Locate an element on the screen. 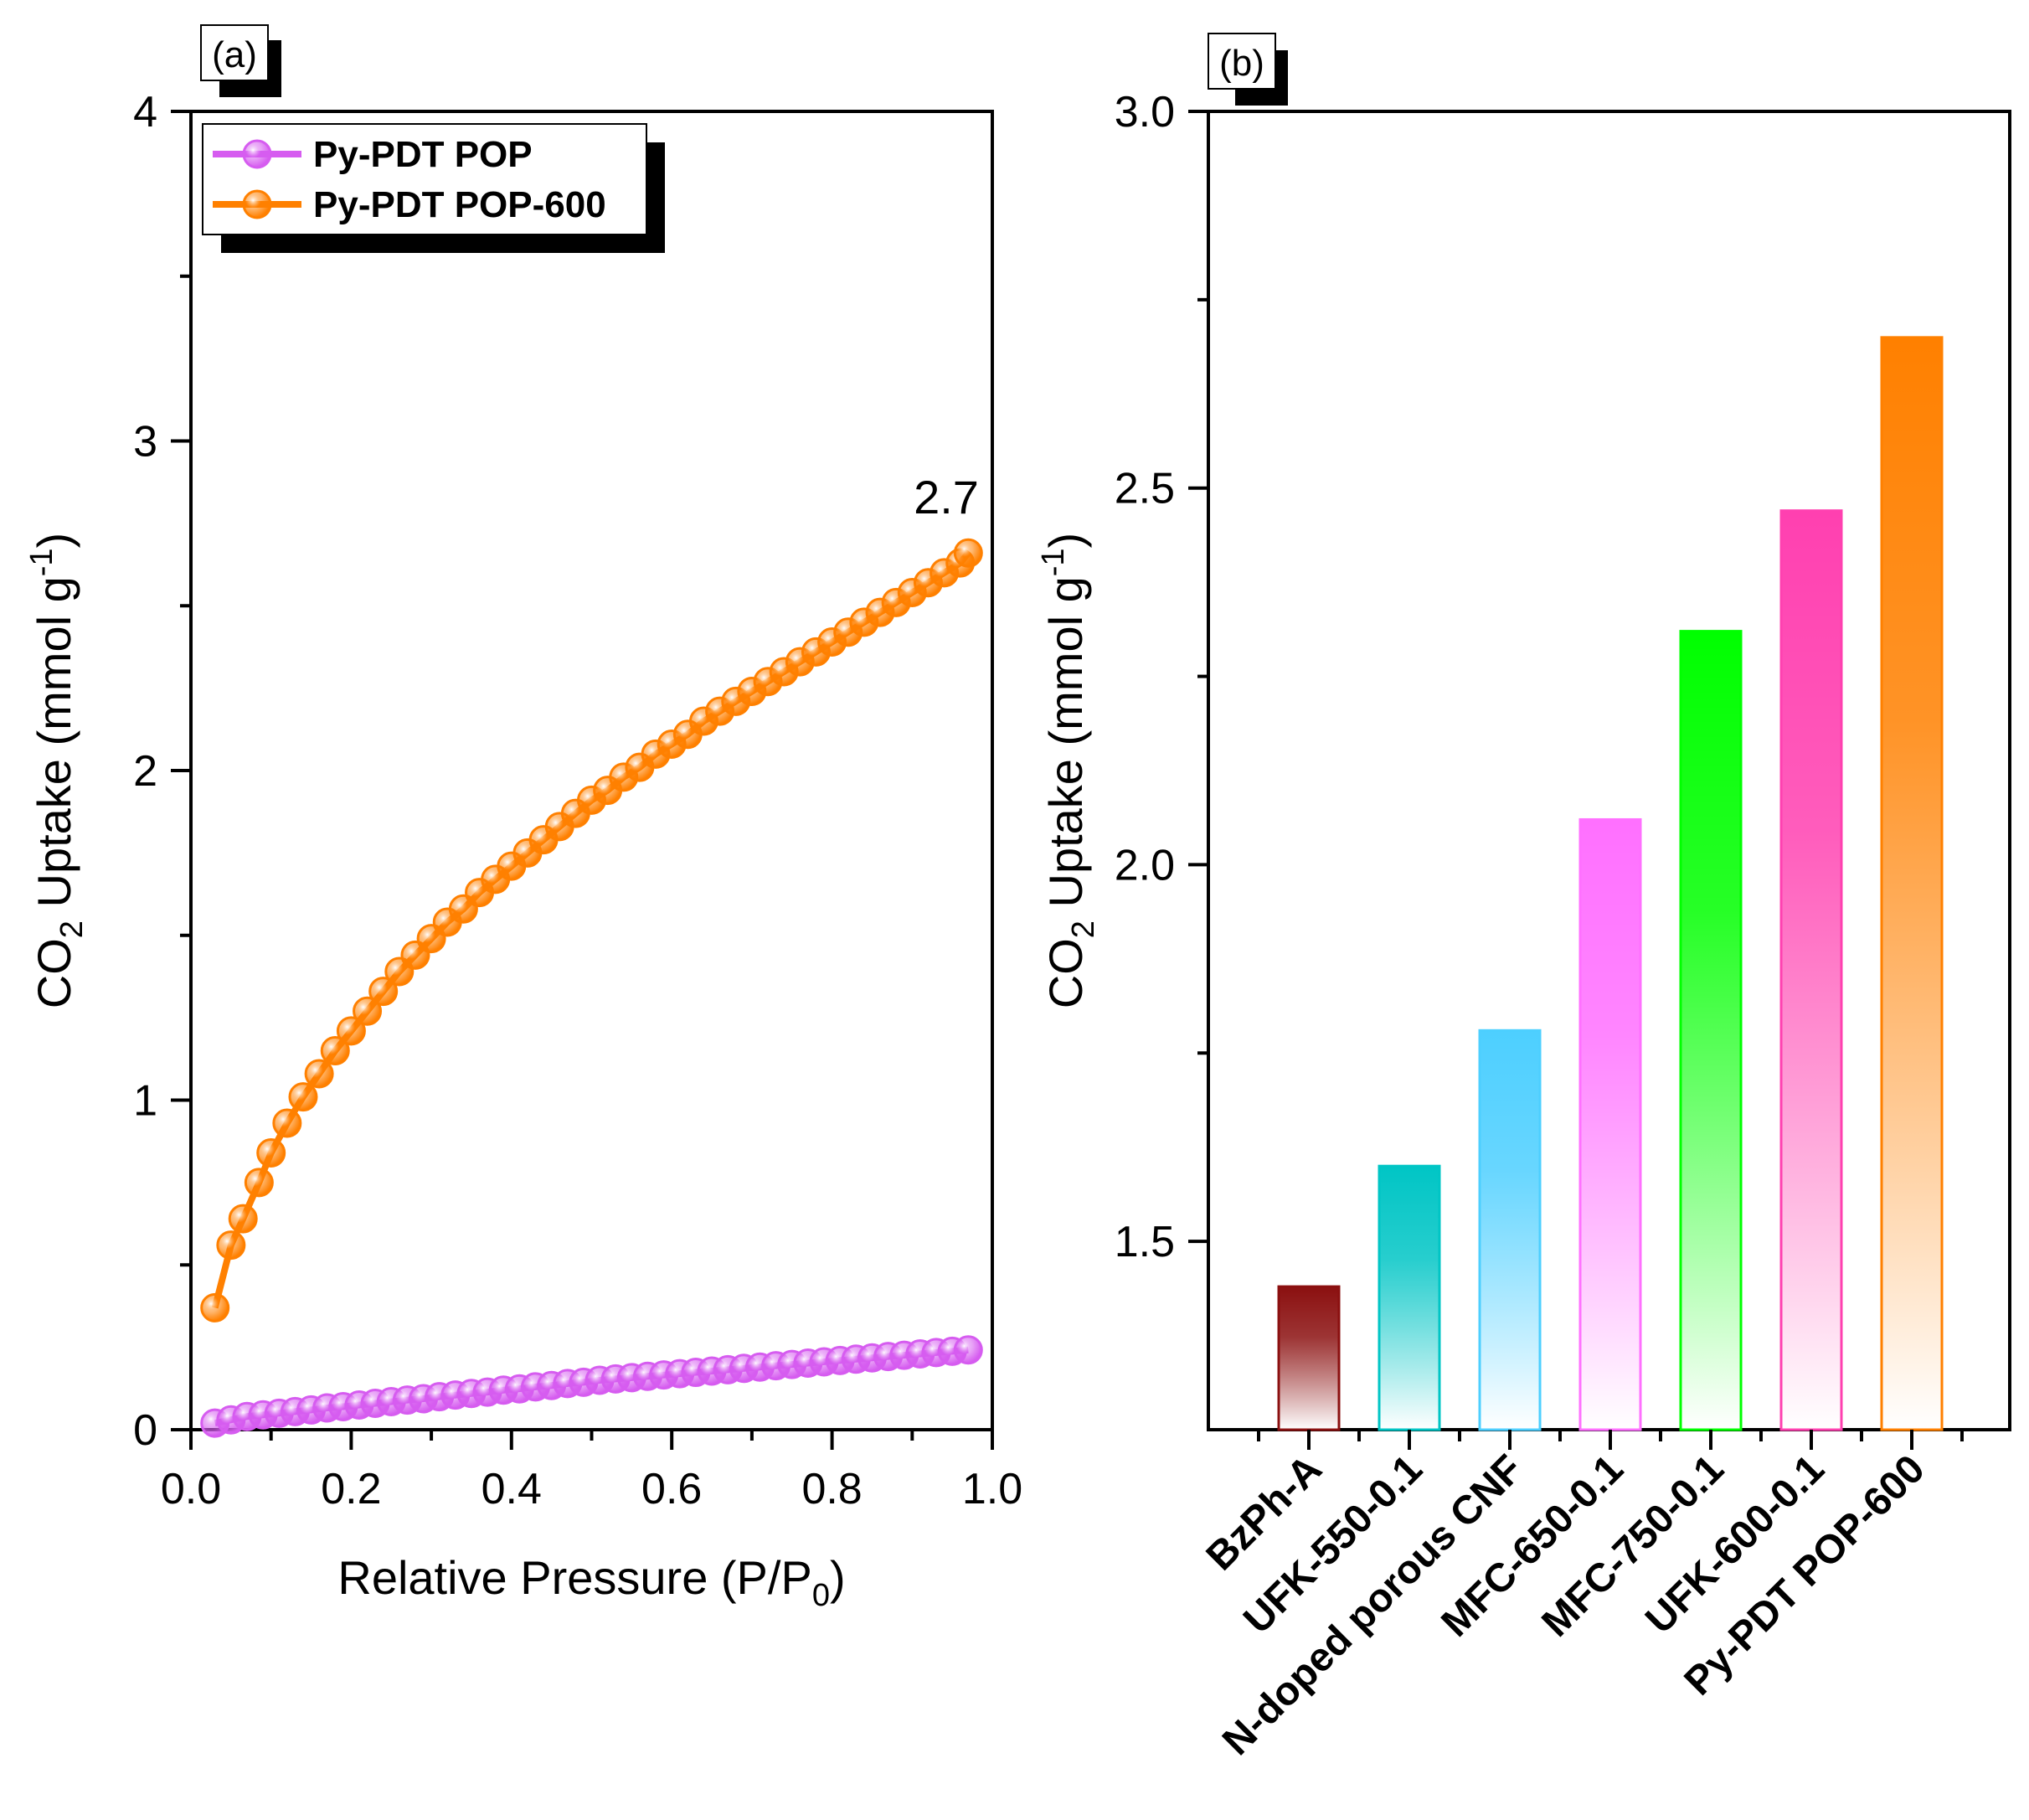  y-tick-label: 3 is located at coordinates (145, 443).